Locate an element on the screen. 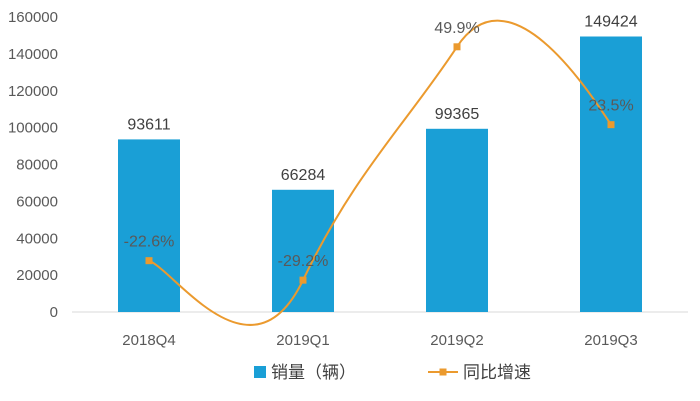  y-tick-label: 80000 is located at coordinates (37, 165).